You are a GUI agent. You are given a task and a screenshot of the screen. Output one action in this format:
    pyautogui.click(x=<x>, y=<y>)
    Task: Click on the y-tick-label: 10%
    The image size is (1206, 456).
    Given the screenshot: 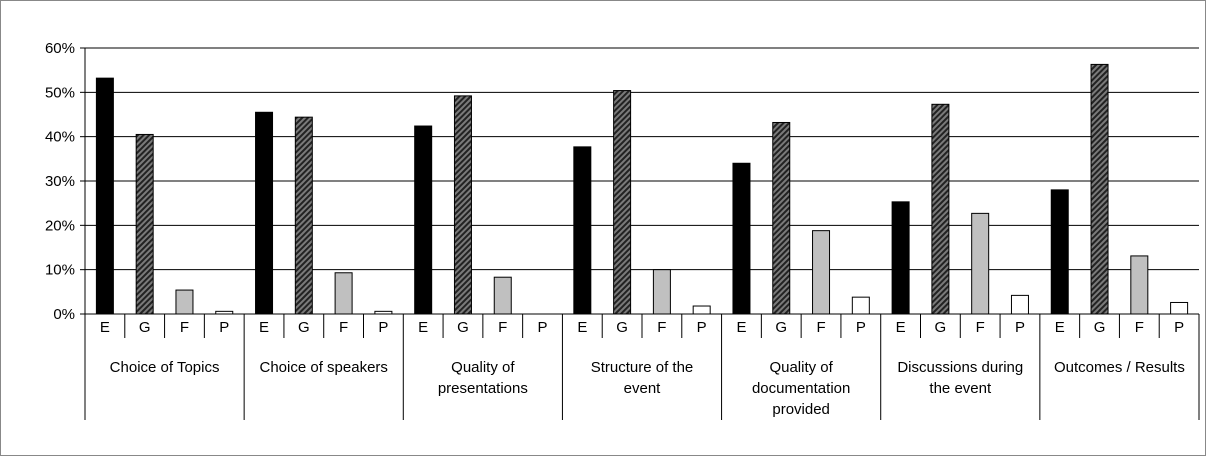 What is the action you would take?
    pyautogui.click(x=60, y=270)
    